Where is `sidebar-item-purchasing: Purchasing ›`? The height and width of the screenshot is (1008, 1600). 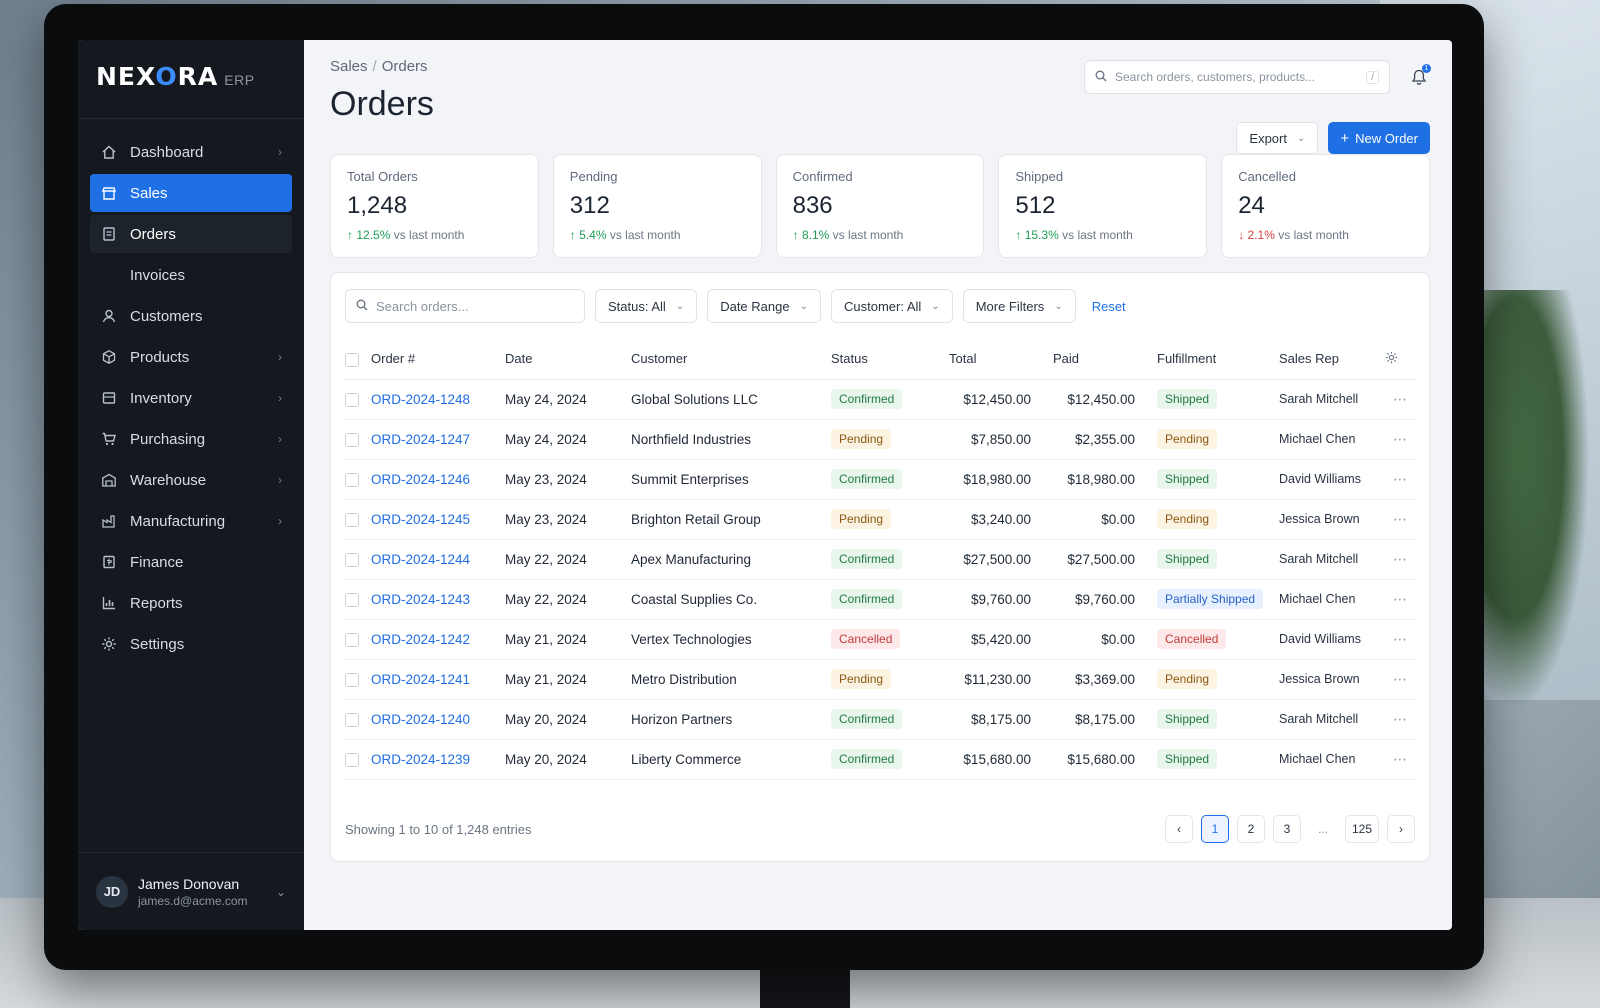
sidebar-item-purchasing: Purchasing › is located at coordinates (191, 439).